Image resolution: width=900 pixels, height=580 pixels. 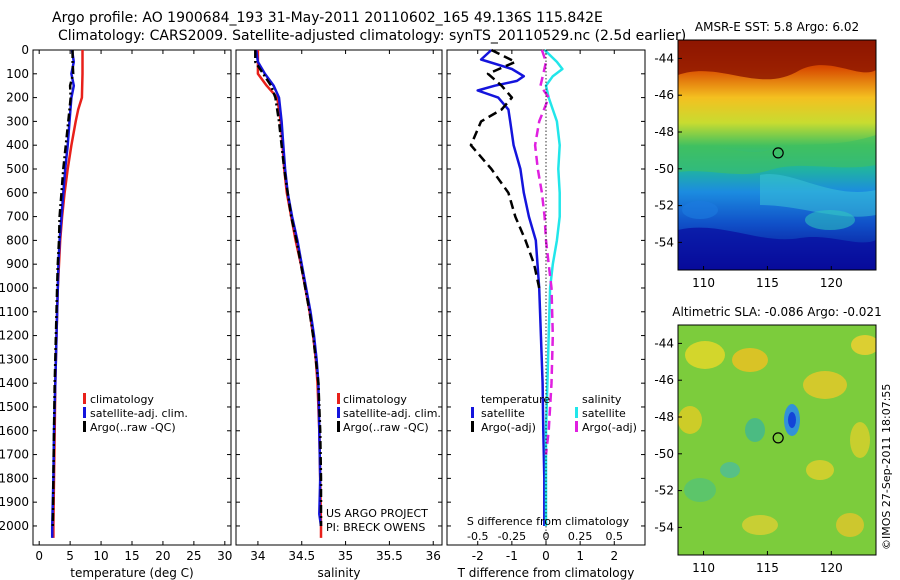 I want to click on series-line-temperature-satellite, so click(x=511, y=287).